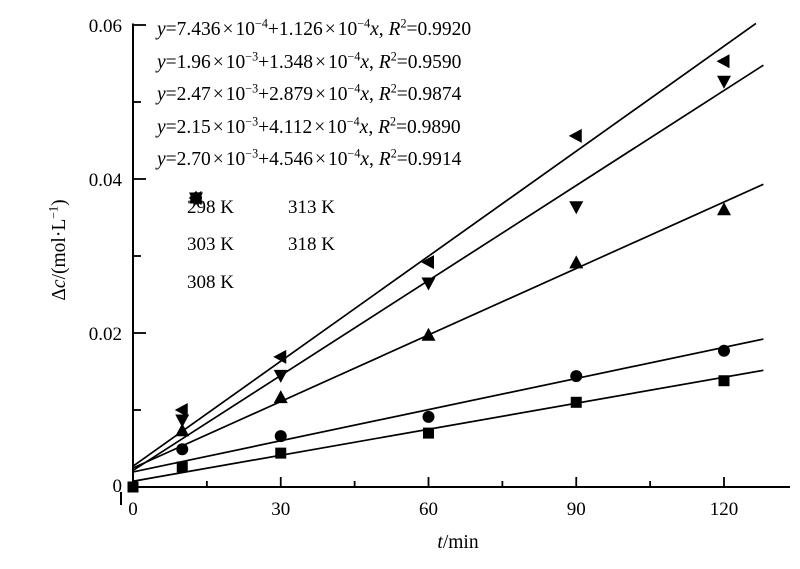 This screenshot has height=569, width=800. I want to click on legend-item-303k: 303 K, so click(237, 228).